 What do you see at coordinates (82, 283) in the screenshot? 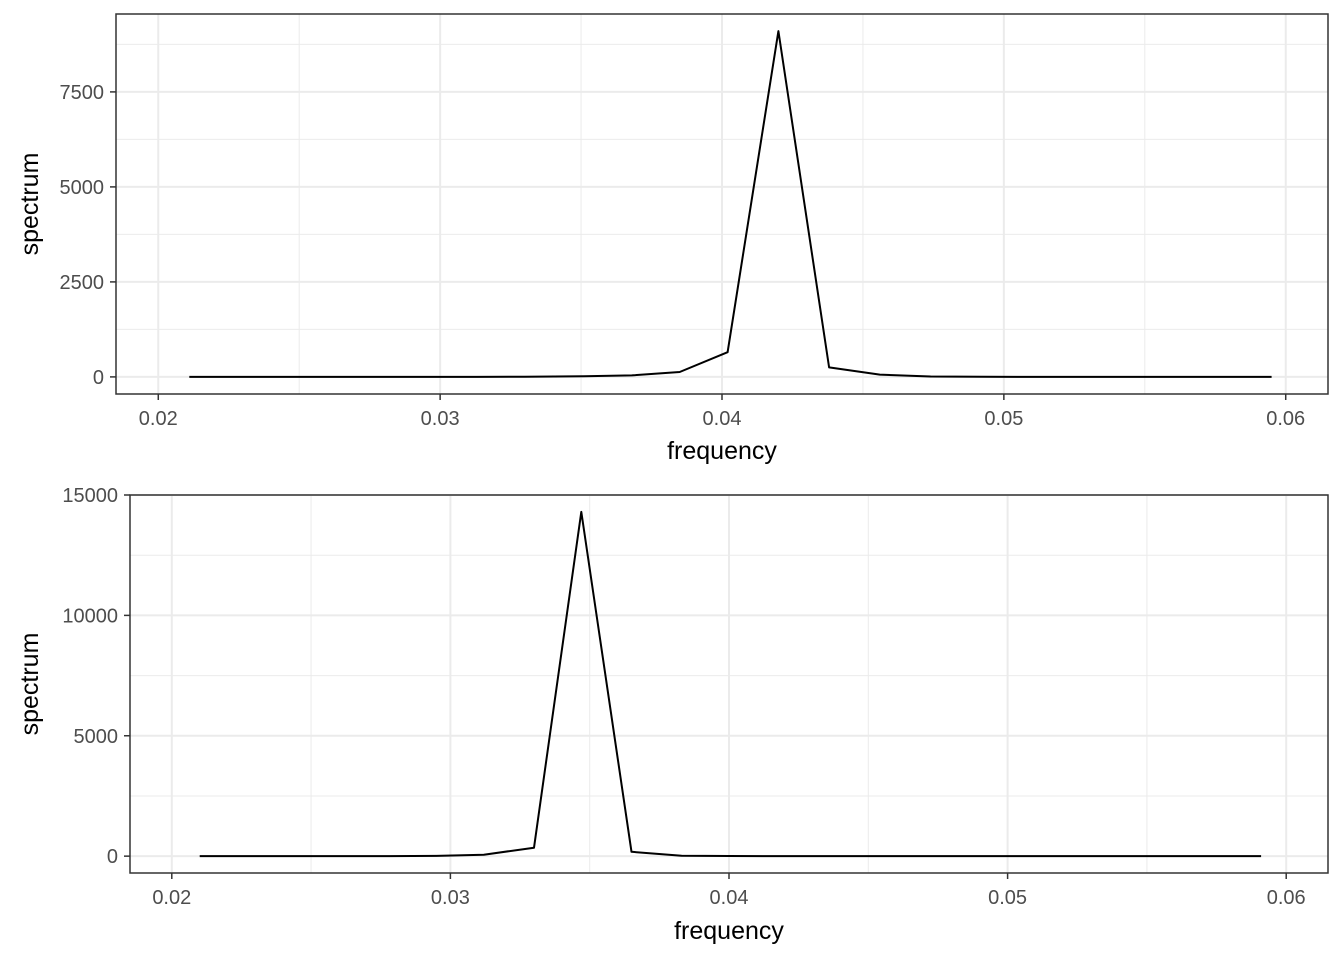
I see `y-tick-label: 2500` at bounding box center [82, 283].